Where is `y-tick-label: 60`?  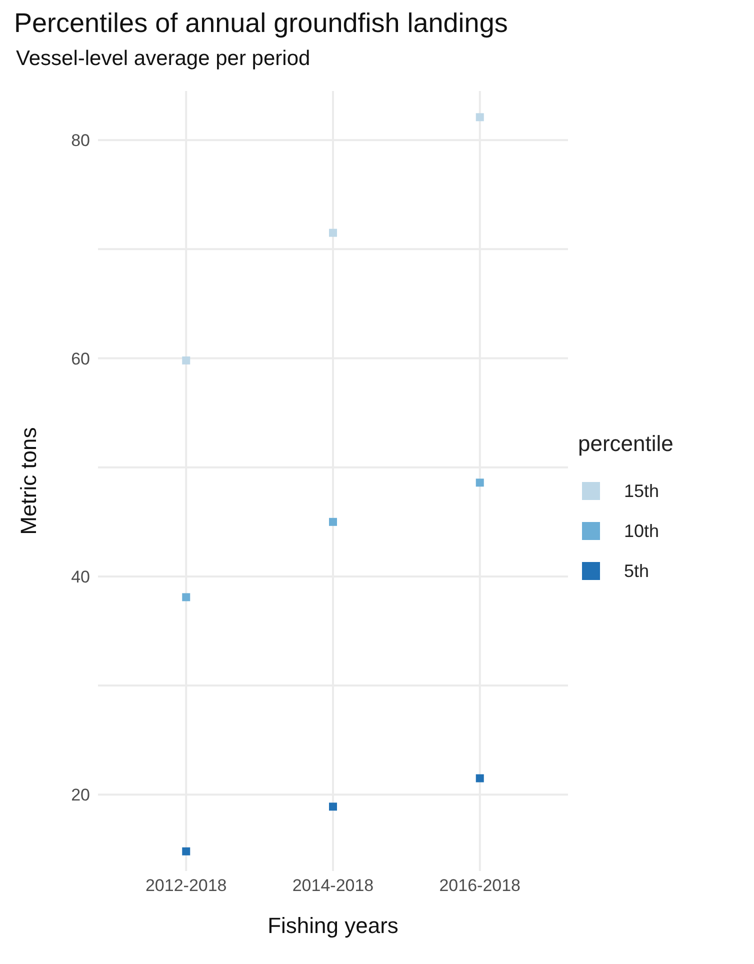 y-tick-label: 60 is located at coordinates (80, 358).